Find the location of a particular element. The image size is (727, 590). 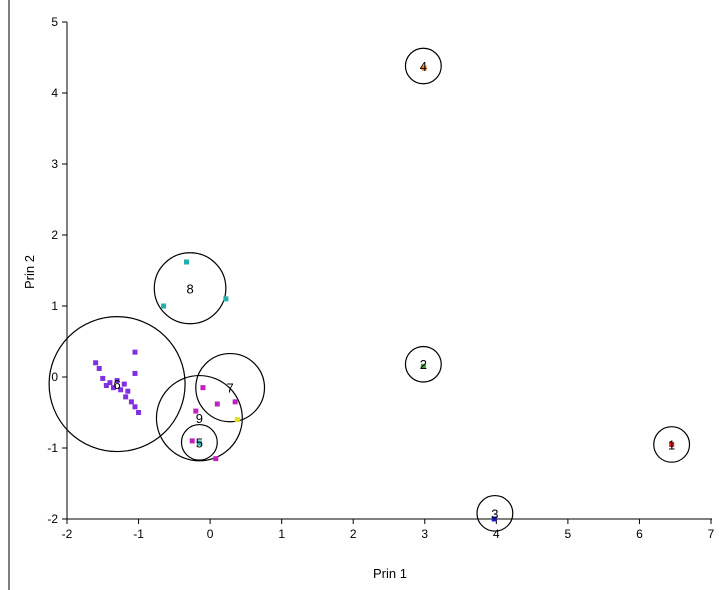

y-axis-ticks: -2 -1 0 1 2 3 4 5 is located at coordinates (57, 270).